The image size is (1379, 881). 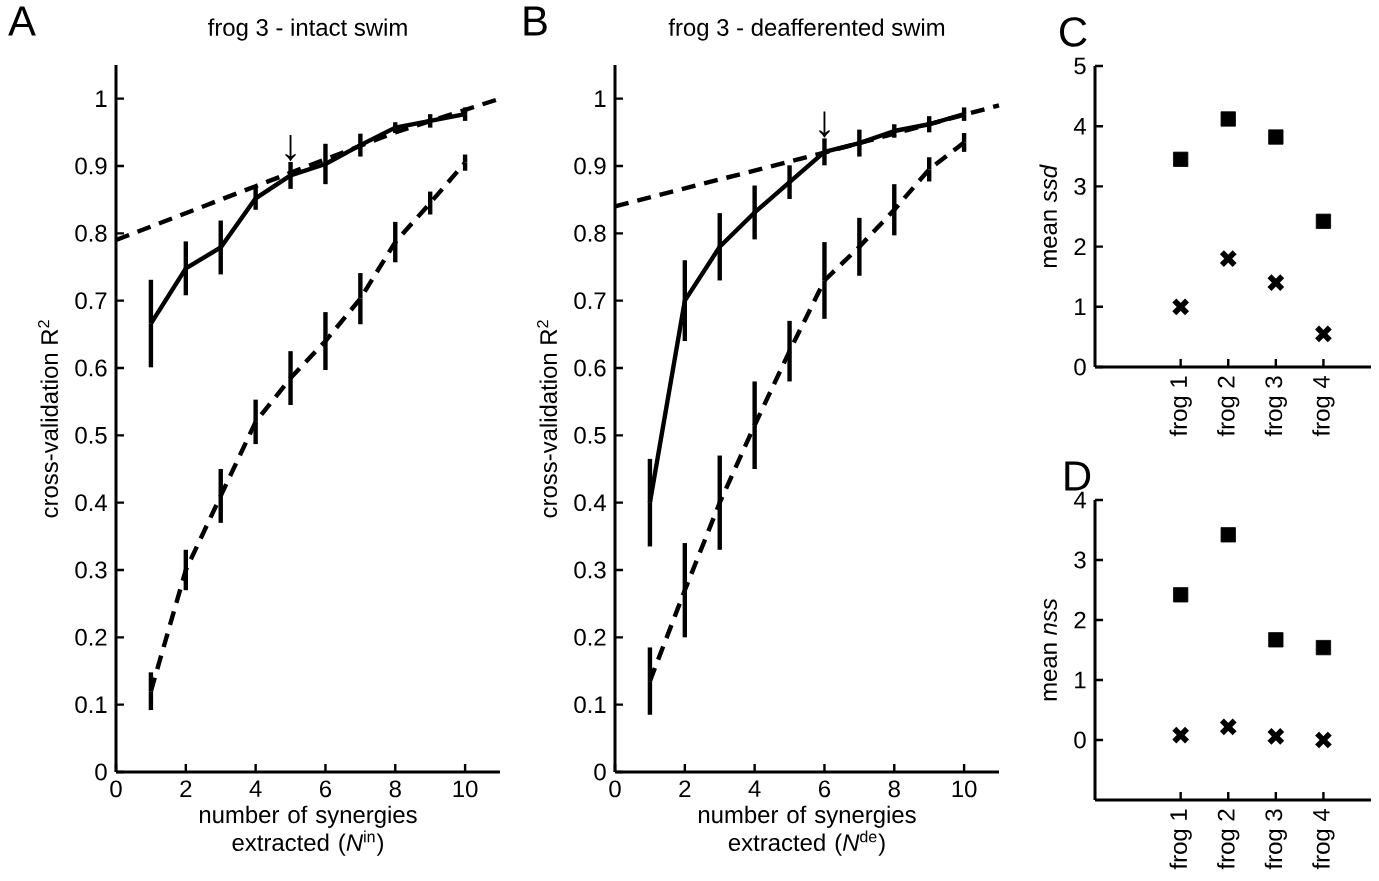 I want to click on x-axis-title: number of synergies extracted (N$^{in}$), so click(x=308, y=830).